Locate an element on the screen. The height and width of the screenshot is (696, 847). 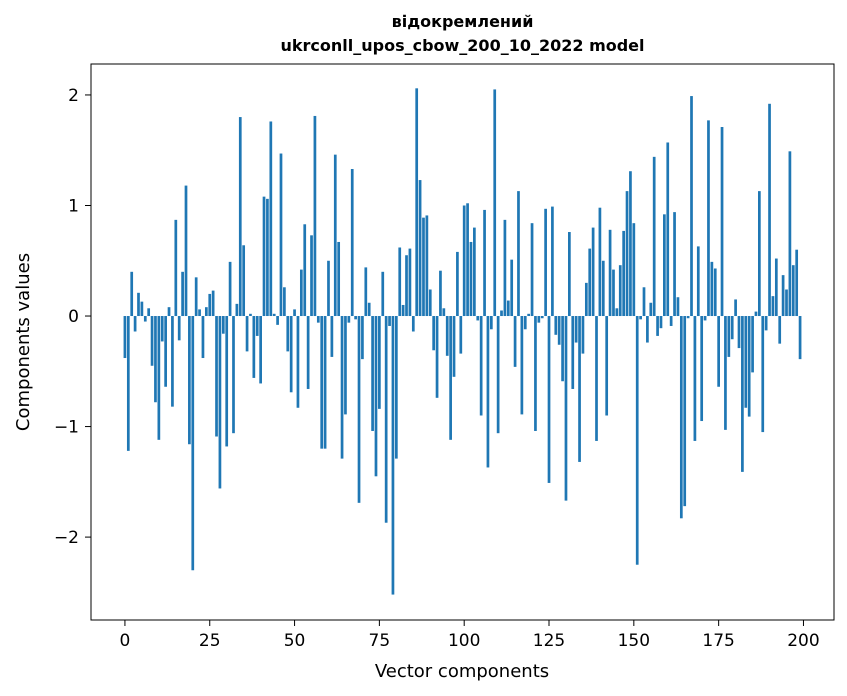
y-tick-label: 2 is located at coordinates (73, 96).